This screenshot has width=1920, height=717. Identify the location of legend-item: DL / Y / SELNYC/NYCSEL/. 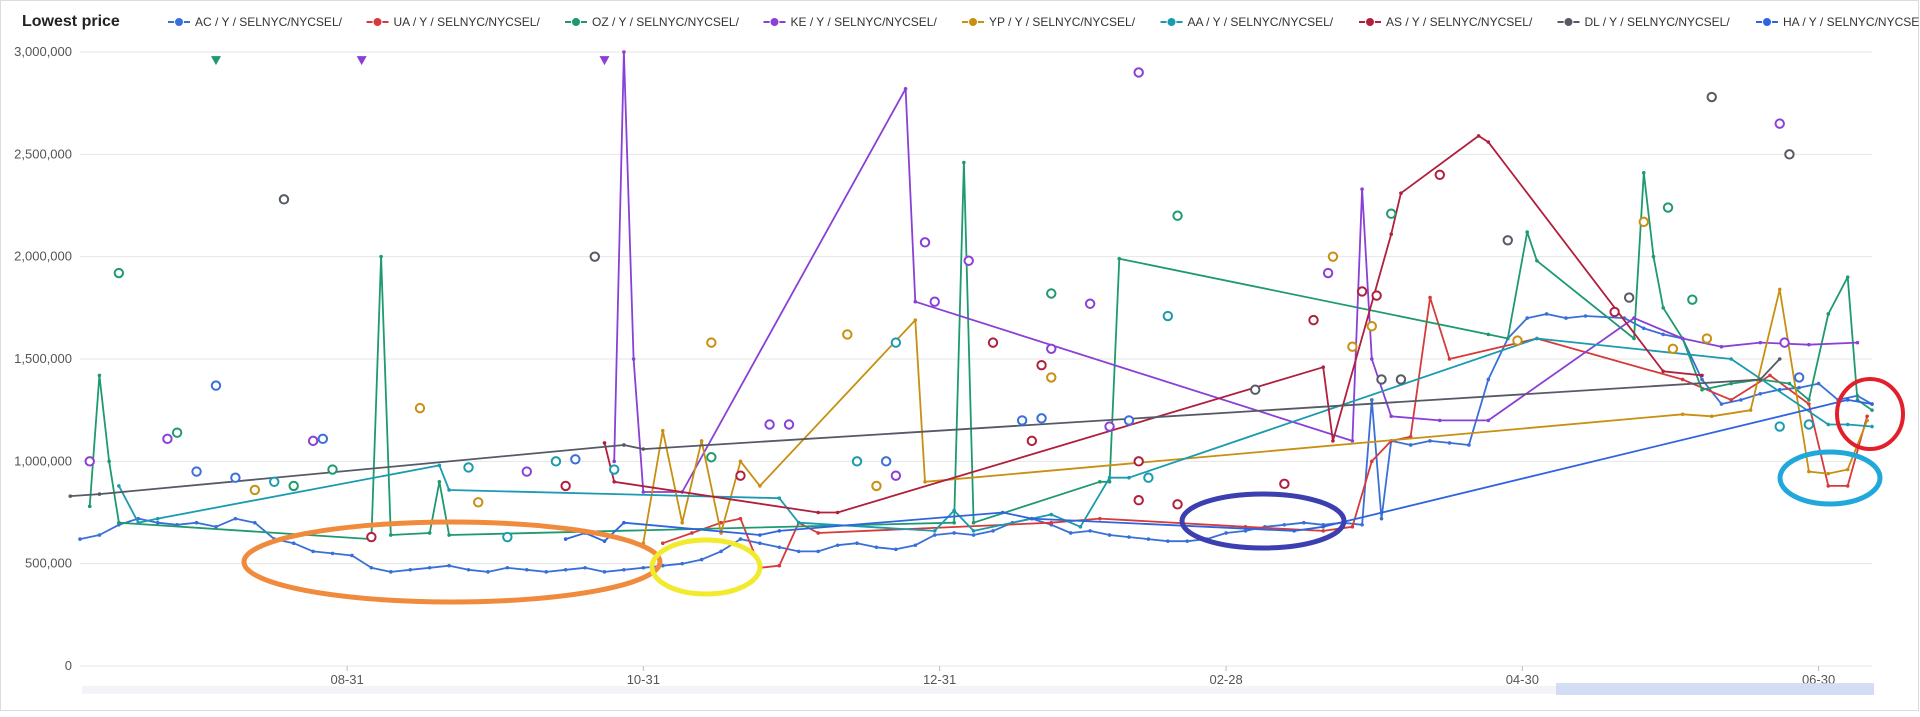
(1644, 22).